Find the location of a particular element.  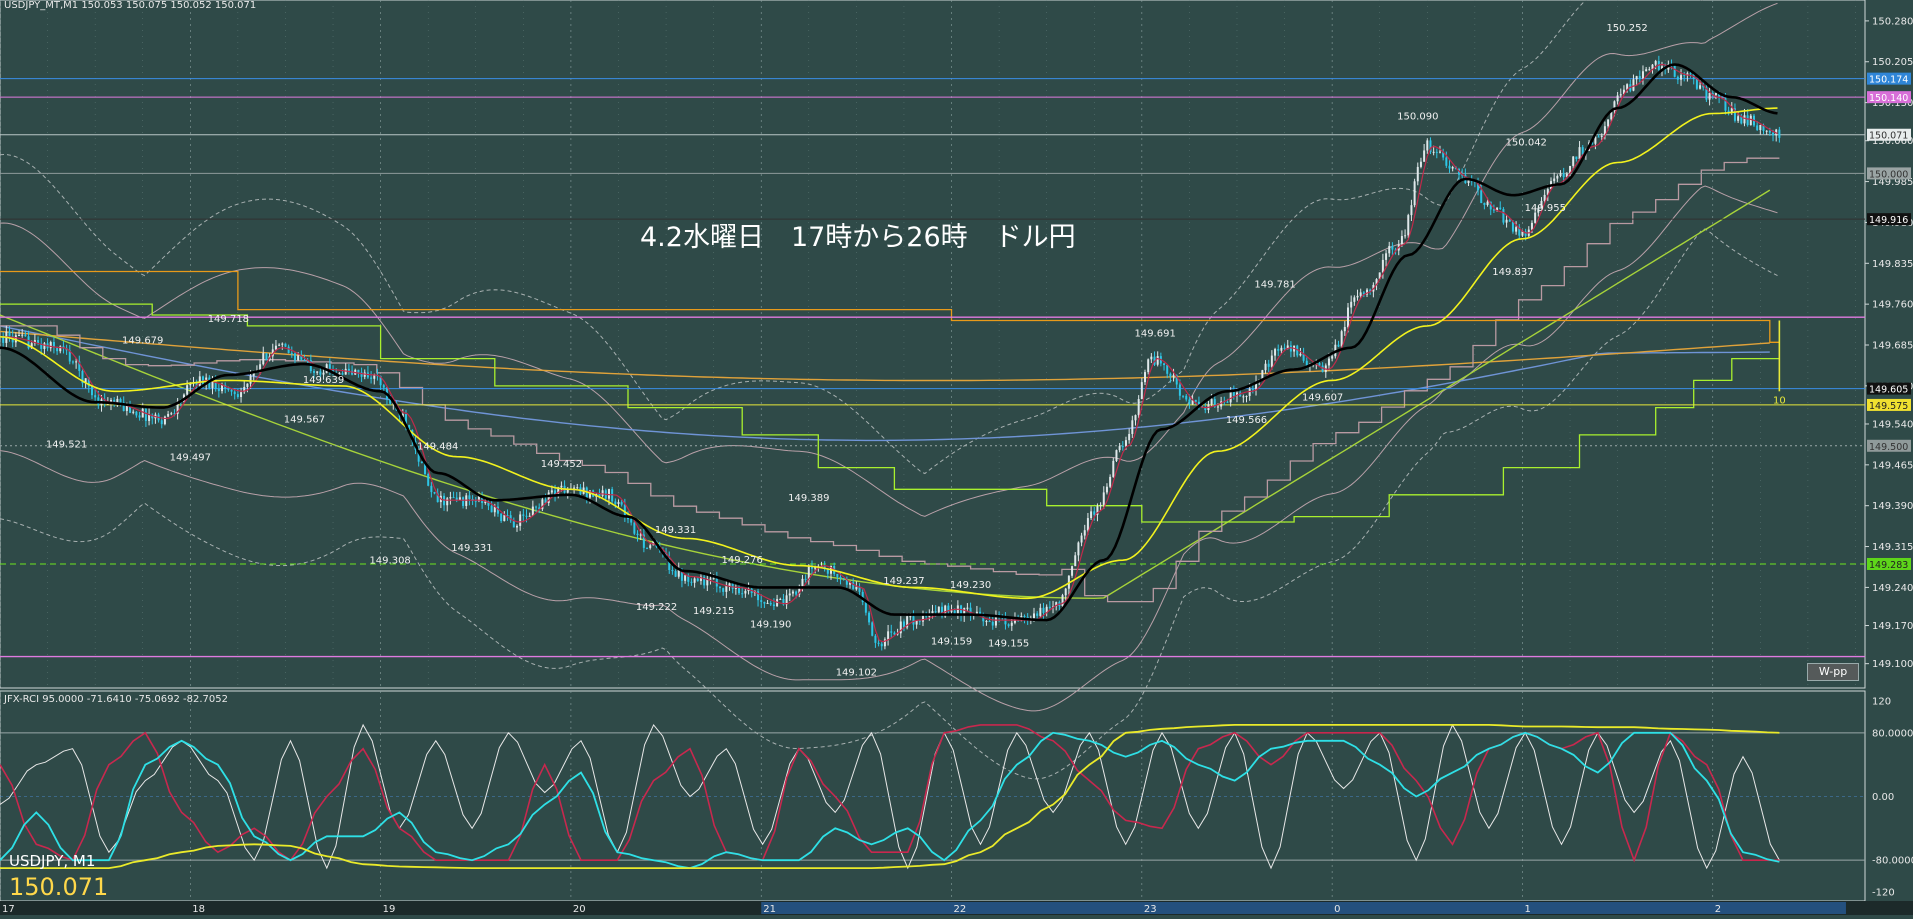

price-label: 149.484 is located at coordinates (437, 446).